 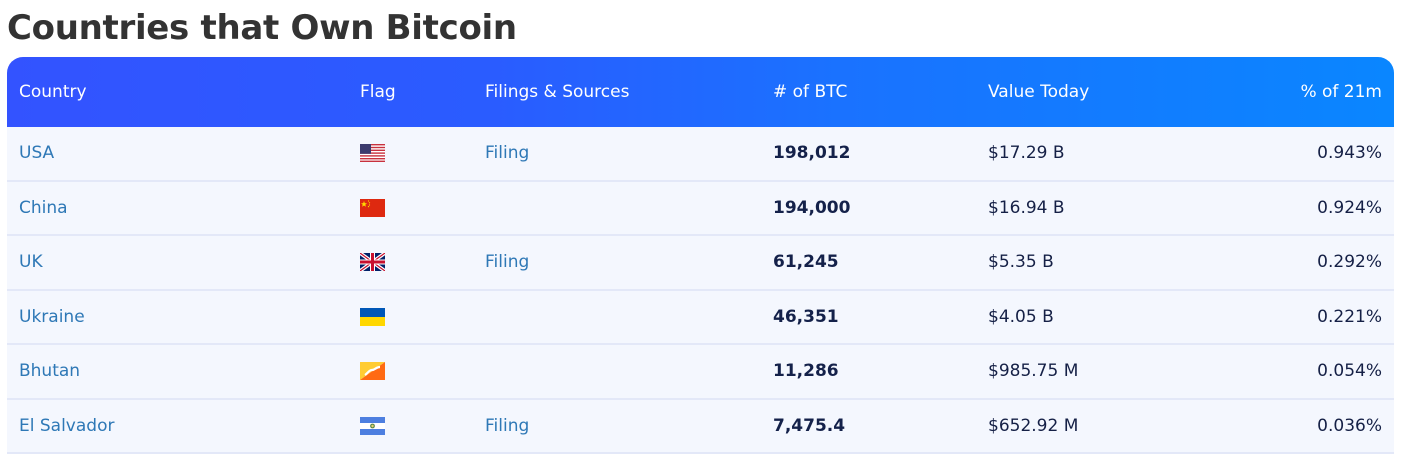 What do you see at coordinates (372, 371) in the screenshot?
I see `flag-bhutan-icon` at bounding box center [372, 371].